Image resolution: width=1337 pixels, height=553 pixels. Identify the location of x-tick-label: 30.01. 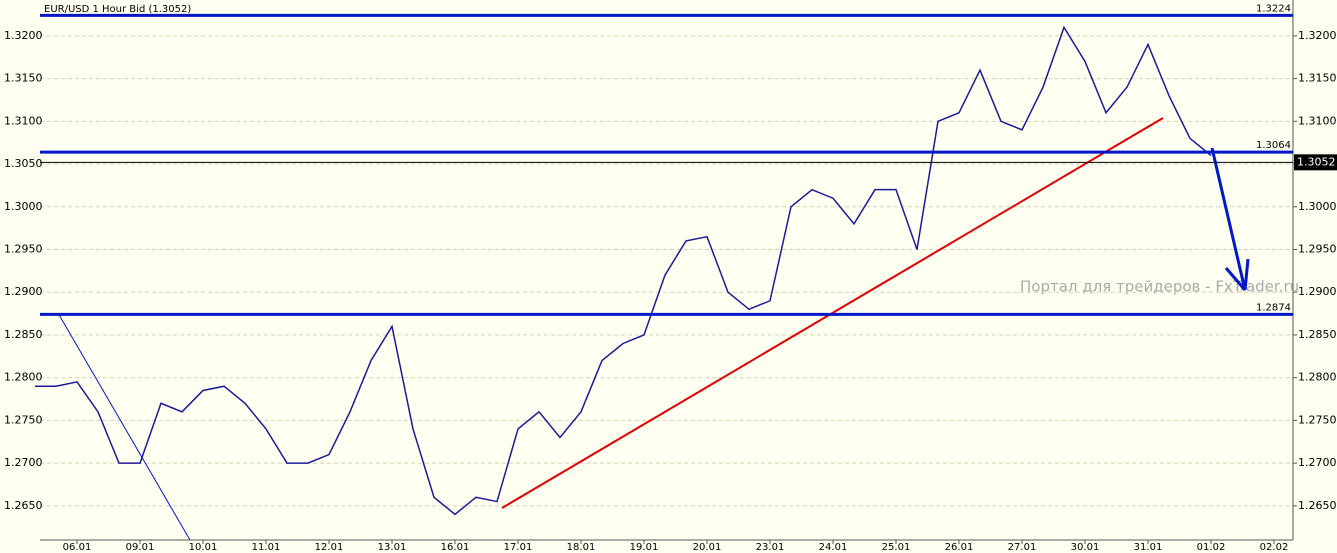
(1085, 547).